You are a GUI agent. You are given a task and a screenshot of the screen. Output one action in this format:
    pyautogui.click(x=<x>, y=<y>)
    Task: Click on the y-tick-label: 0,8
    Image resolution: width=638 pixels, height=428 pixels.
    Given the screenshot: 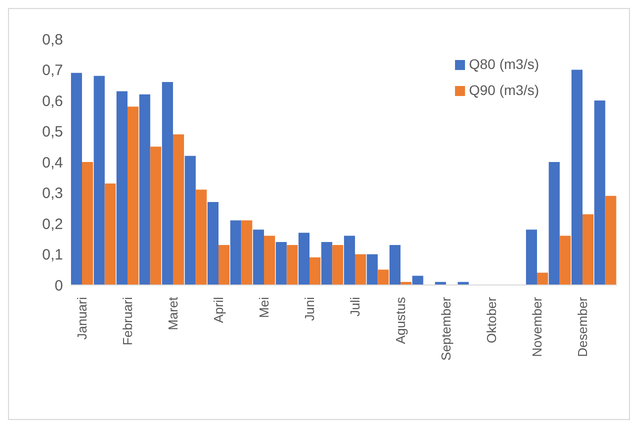 What is the action you would take?
    pyautogui.click(x=52, y=39)
    